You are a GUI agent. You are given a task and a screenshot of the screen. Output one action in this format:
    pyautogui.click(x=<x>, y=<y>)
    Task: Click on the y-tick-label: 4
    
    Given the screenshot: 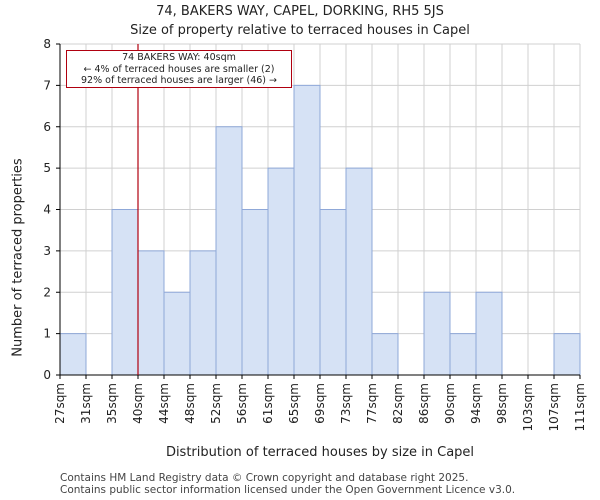 What is the action you would take?
    pyautogui.click(x=47, y=210)
    